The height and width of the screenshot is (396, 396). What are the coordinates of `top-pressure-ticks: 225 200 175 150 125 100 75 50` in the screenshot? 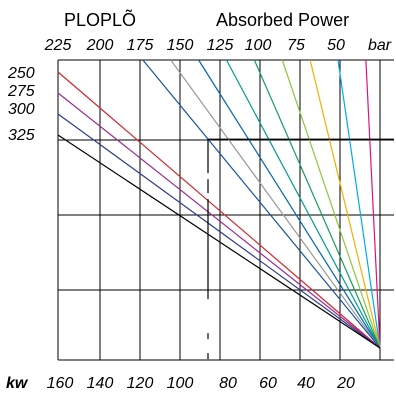 It's located at (194, 45).